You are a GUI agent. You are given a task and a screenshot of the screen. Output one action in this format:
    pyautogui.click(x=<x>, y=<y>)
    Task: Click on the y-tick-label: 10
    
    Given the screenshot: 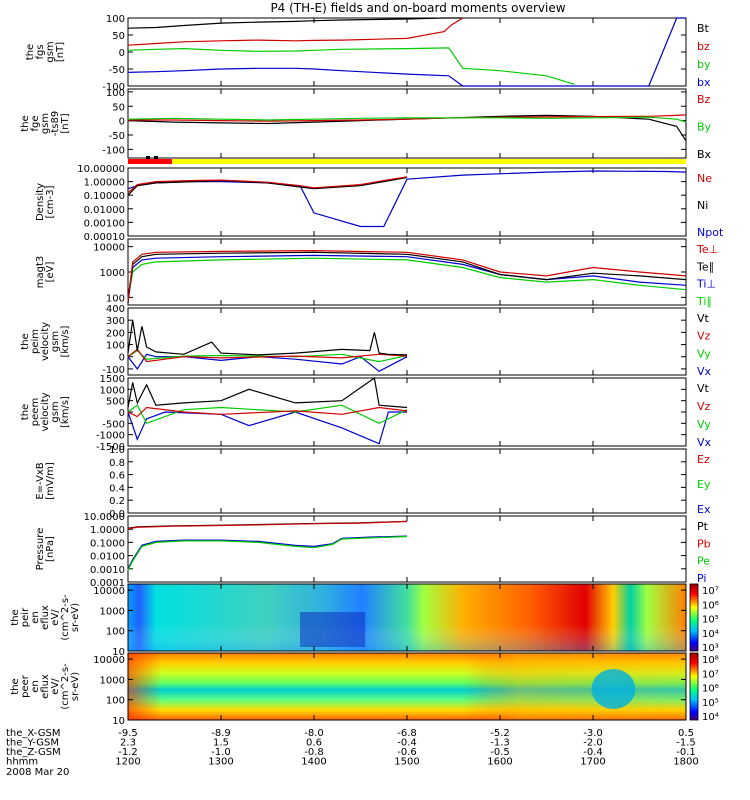 What is the action you would take?
    pyautogui.click(x=118, y=721)
    